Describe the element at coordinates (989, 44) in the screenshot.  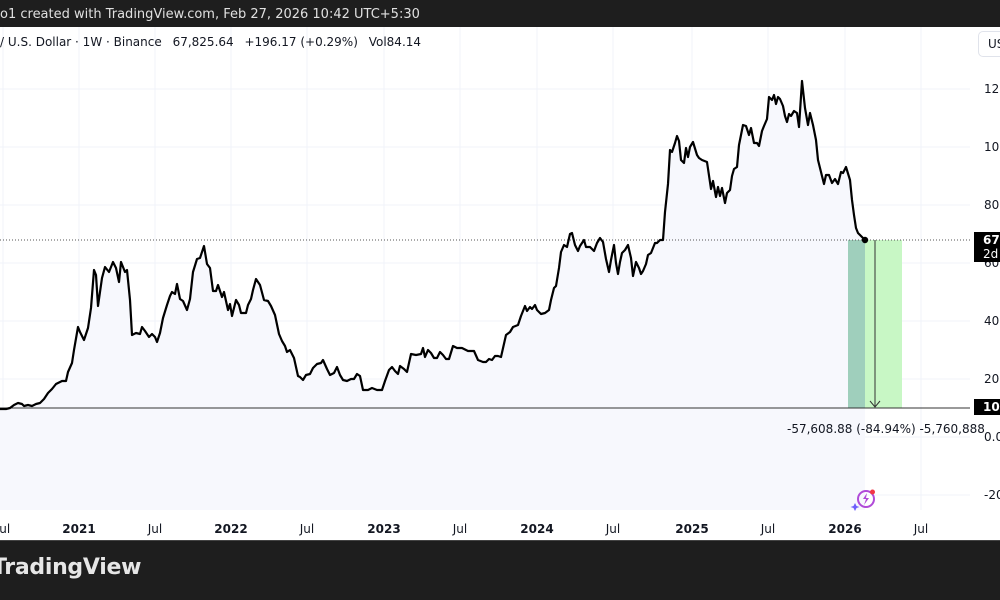
I see `currency-button: US` at that location.